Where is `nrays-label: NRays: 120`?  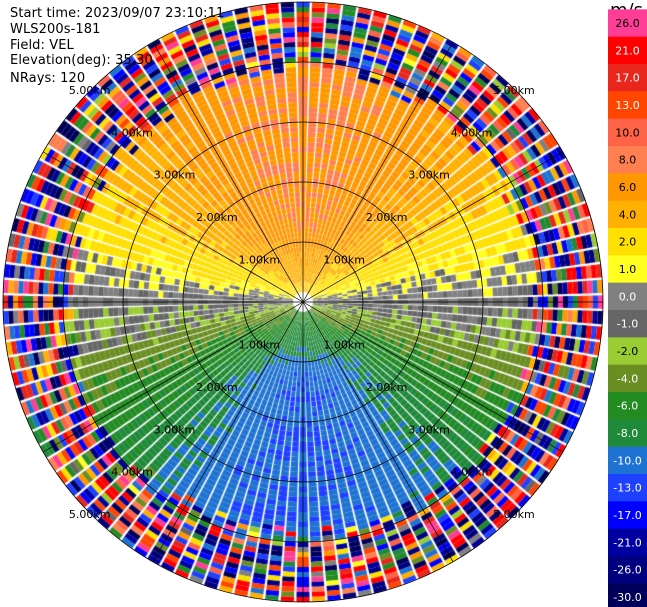
nrays-label: NRays: 120 is located at coordinates (48, 78).